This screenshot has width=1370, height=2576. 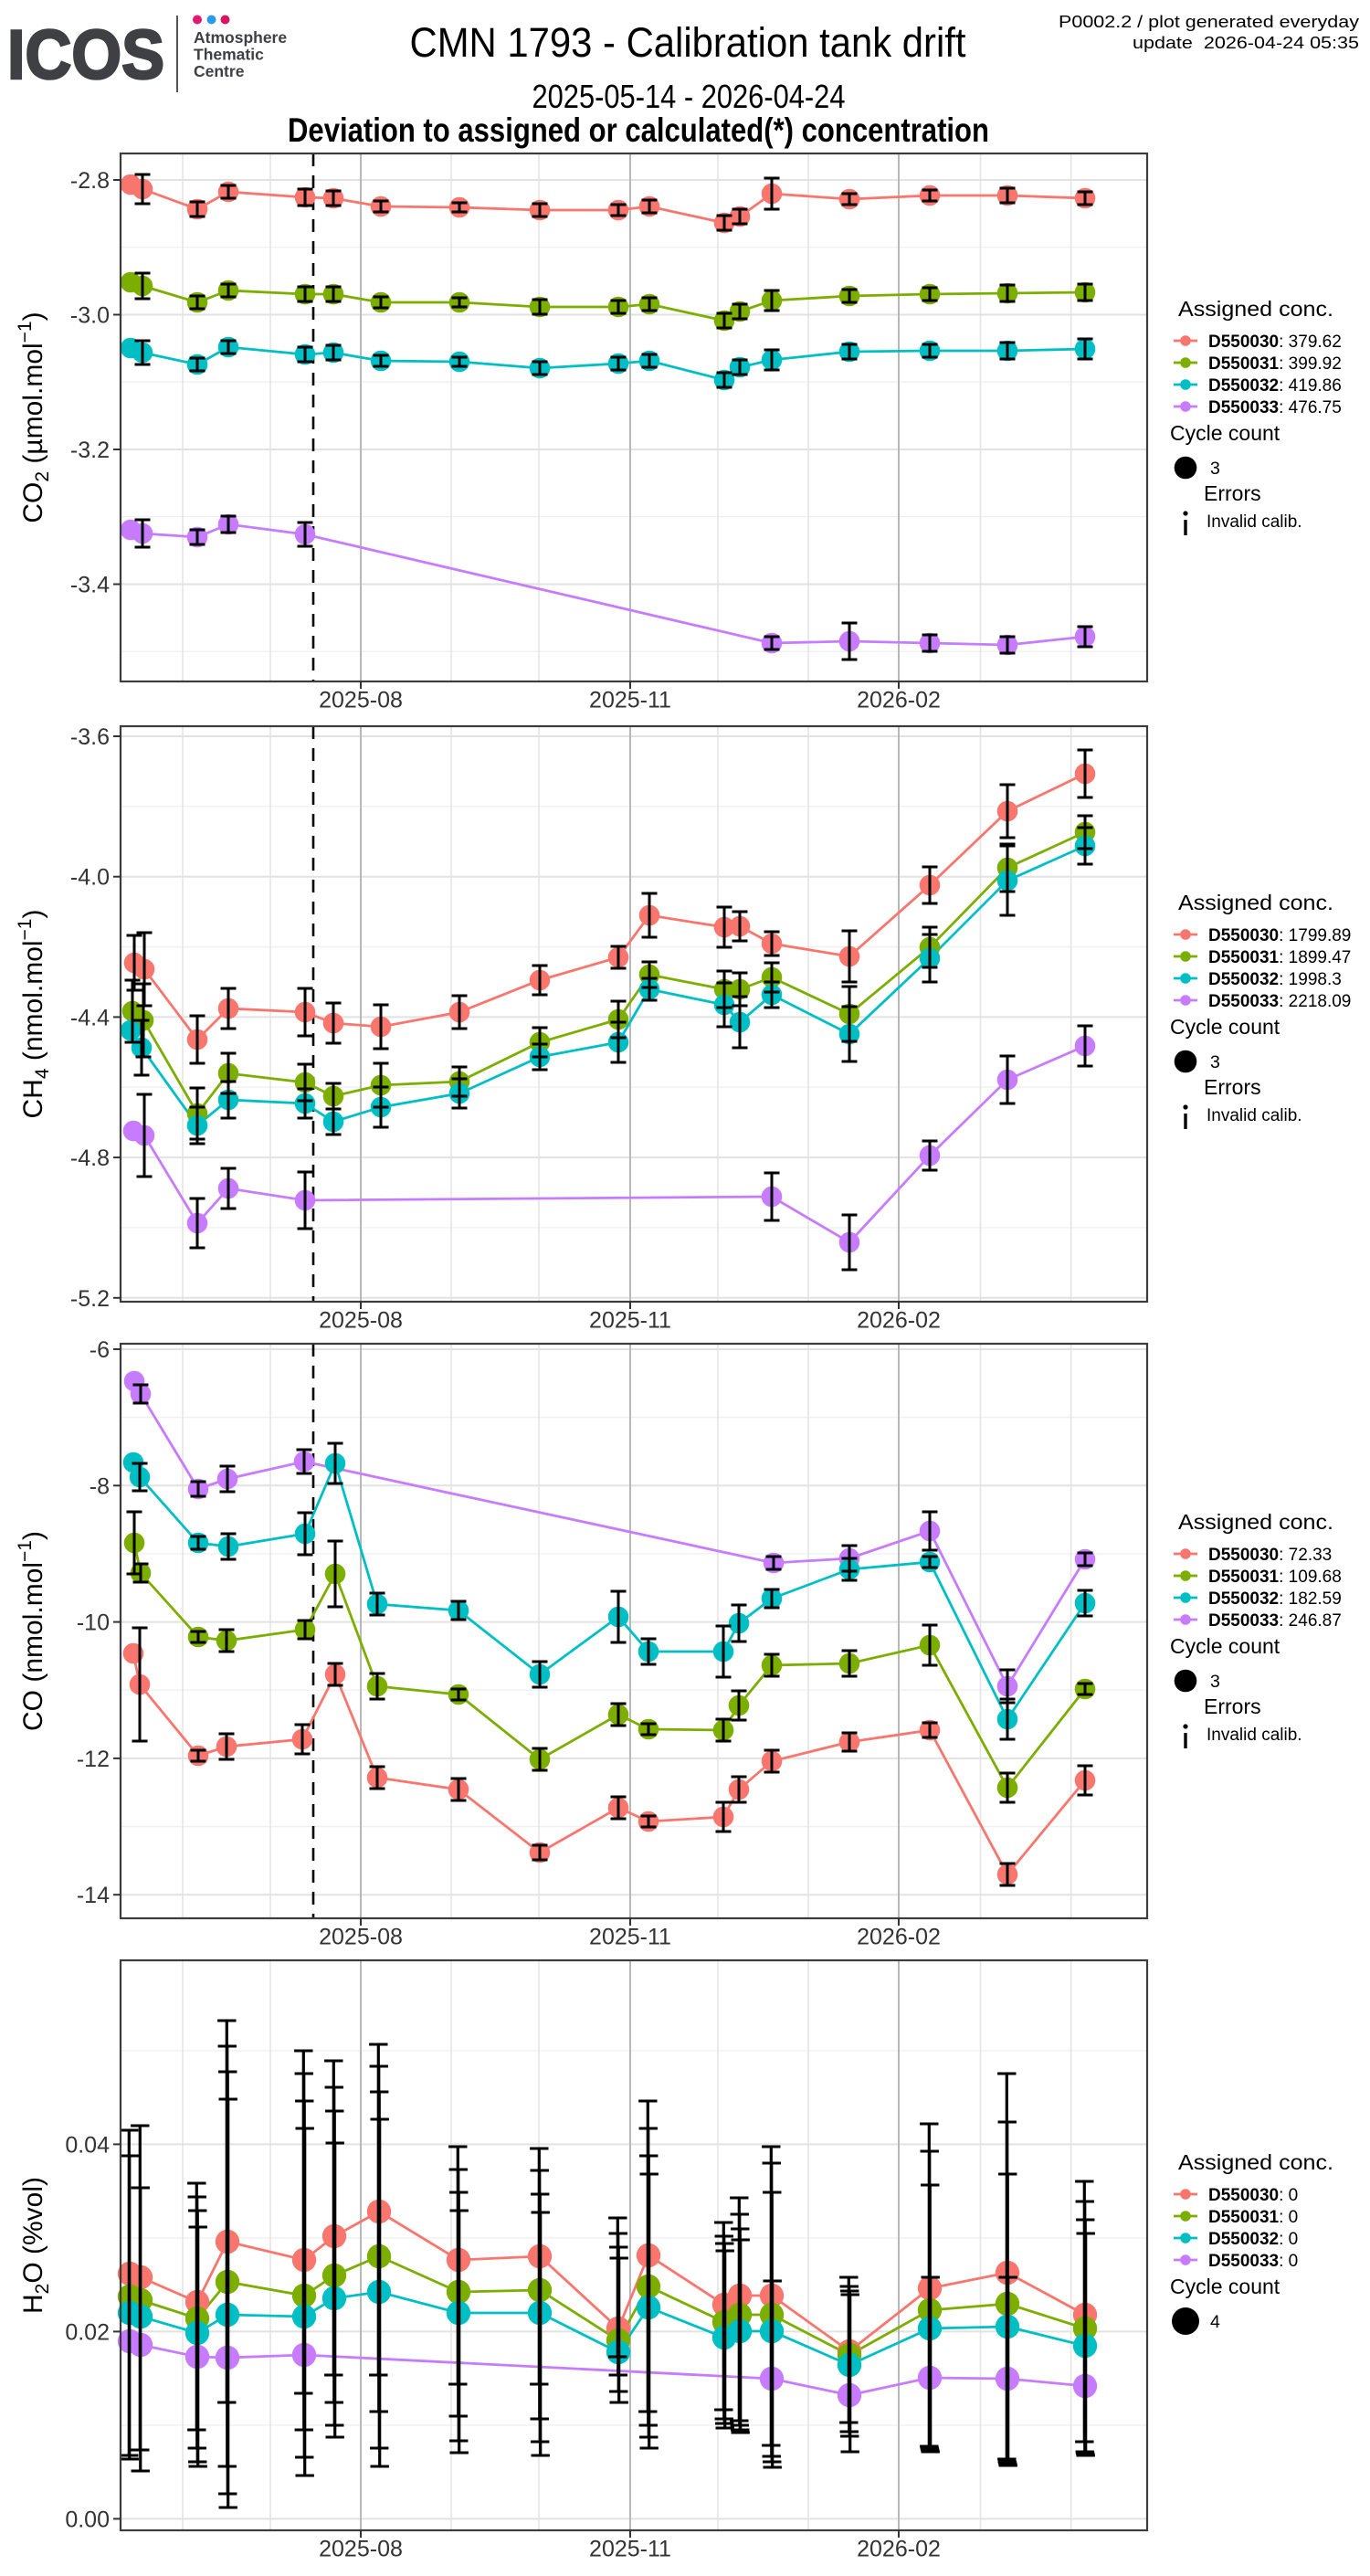 I want to click on svg-text: -3.6, so click(x=90, y=737).